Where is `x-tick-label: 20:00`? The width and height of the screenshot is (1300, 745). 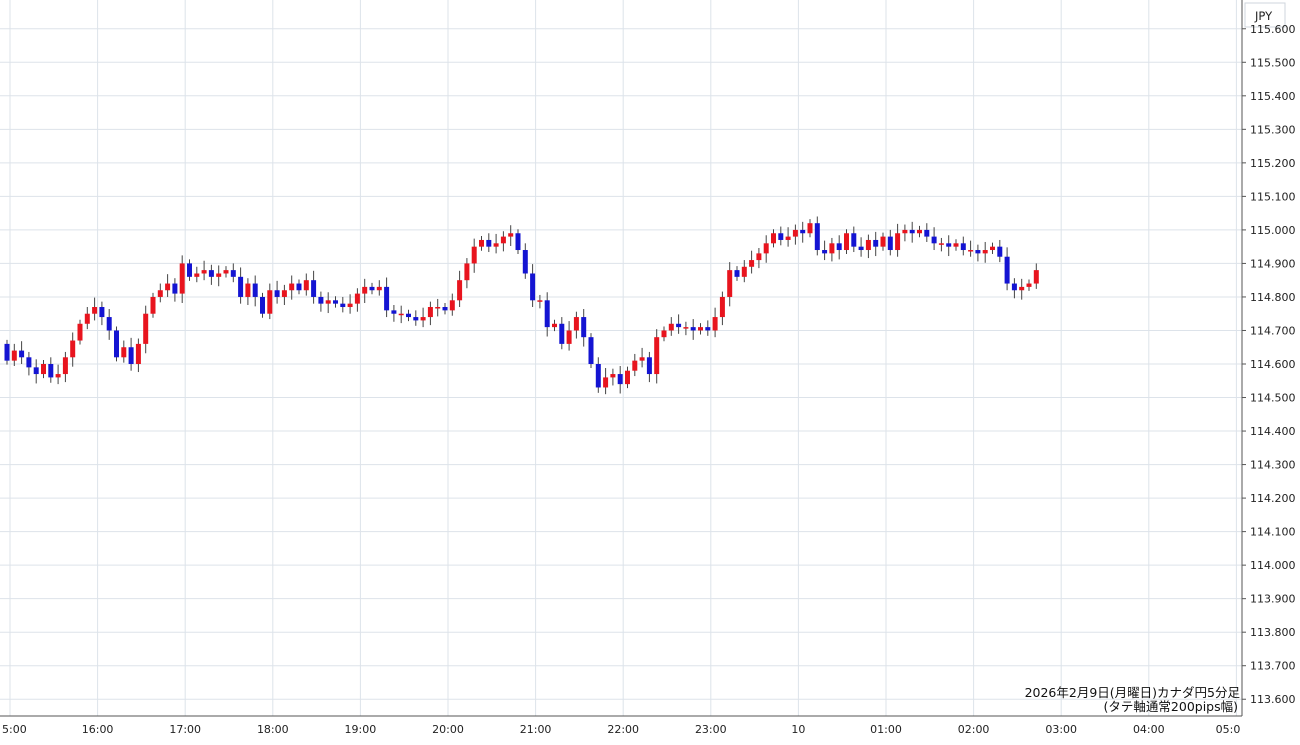
x-tick-label: 20:00 is located at coordinates (448, 729).